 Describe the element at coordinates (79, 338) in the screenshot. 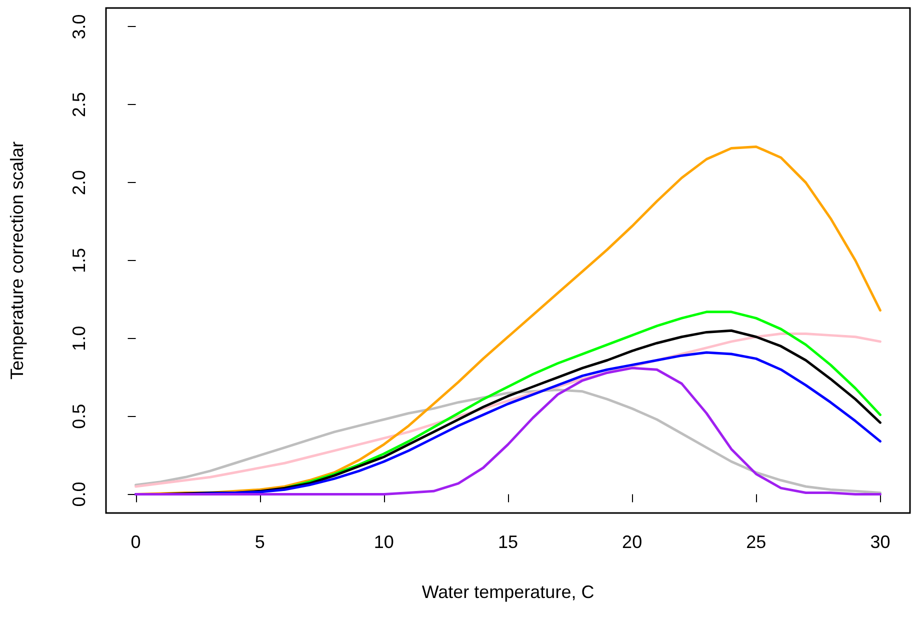

I see `y-tick-label: 1.0` at that location.